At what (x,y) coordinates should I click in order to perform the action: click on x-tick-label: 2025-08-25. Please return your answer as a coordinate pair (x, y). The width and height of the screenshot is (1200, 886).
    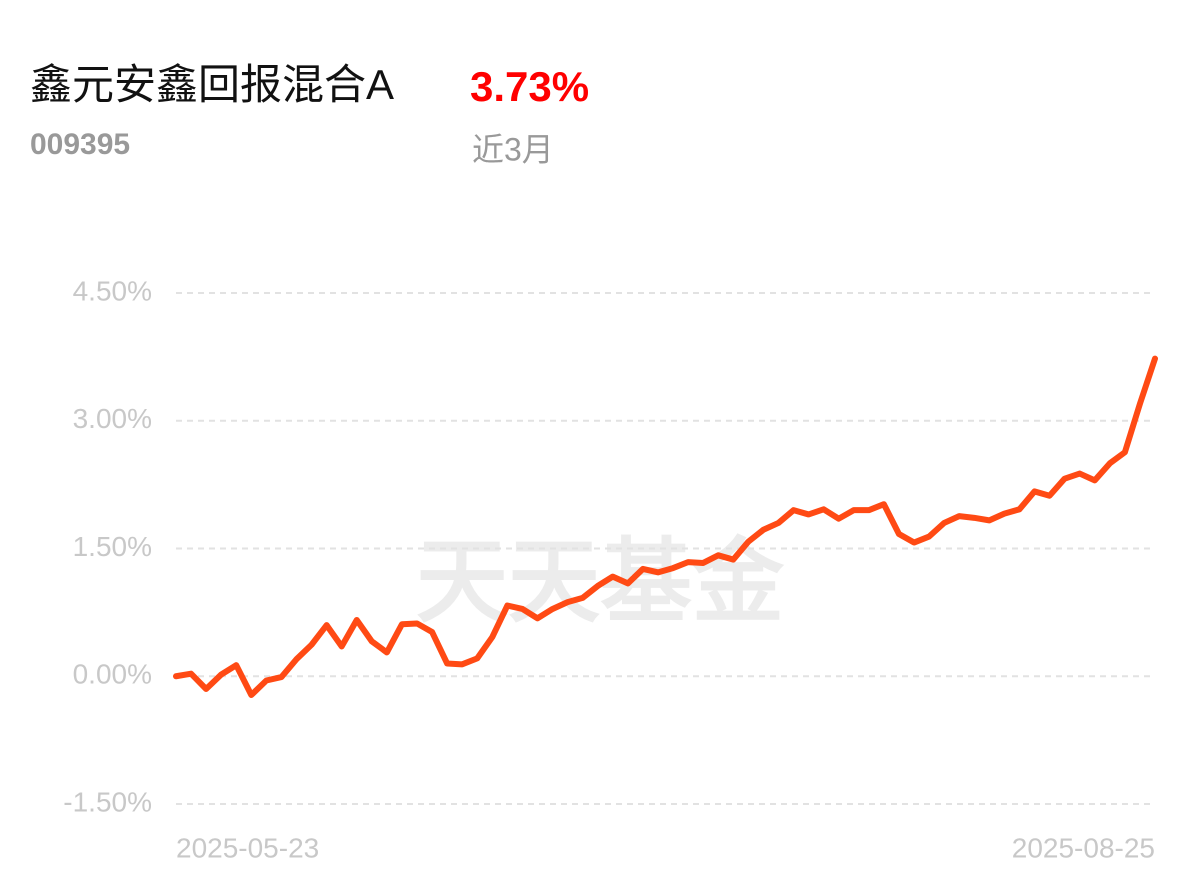
    Looking at the image, I should click on (1083, 847).